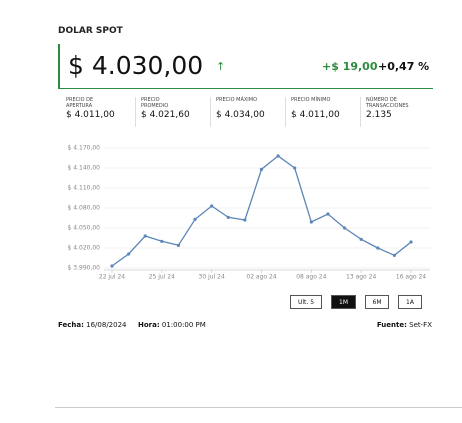  What do you see at coordinates (343, 302) in the screenshot?
I see `range-button: 1M` at bounding box center [343, 302].